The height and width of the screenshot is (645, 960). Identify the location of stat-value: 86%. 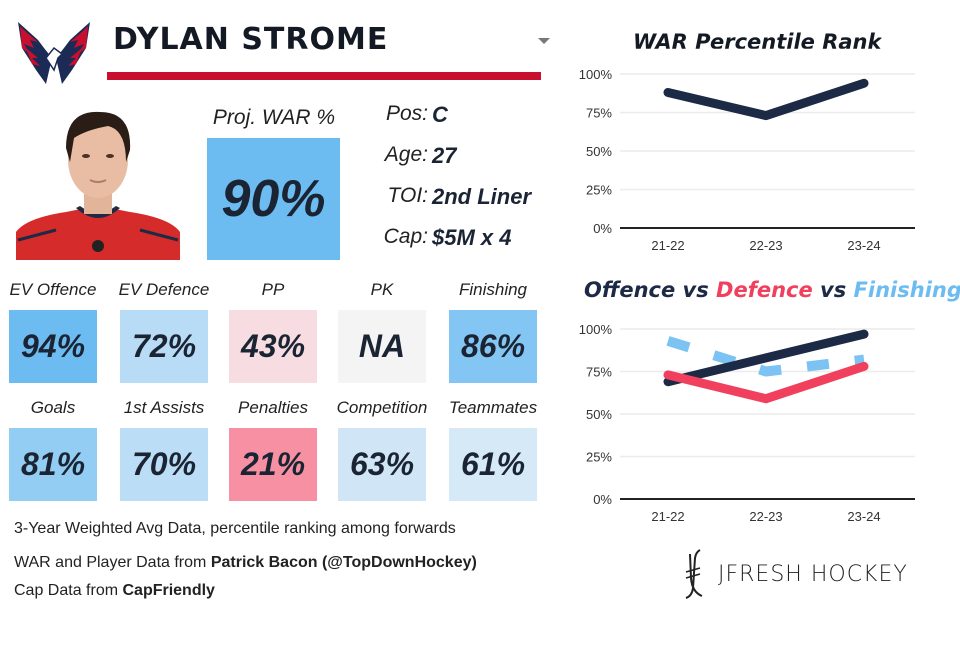
(493, 346).